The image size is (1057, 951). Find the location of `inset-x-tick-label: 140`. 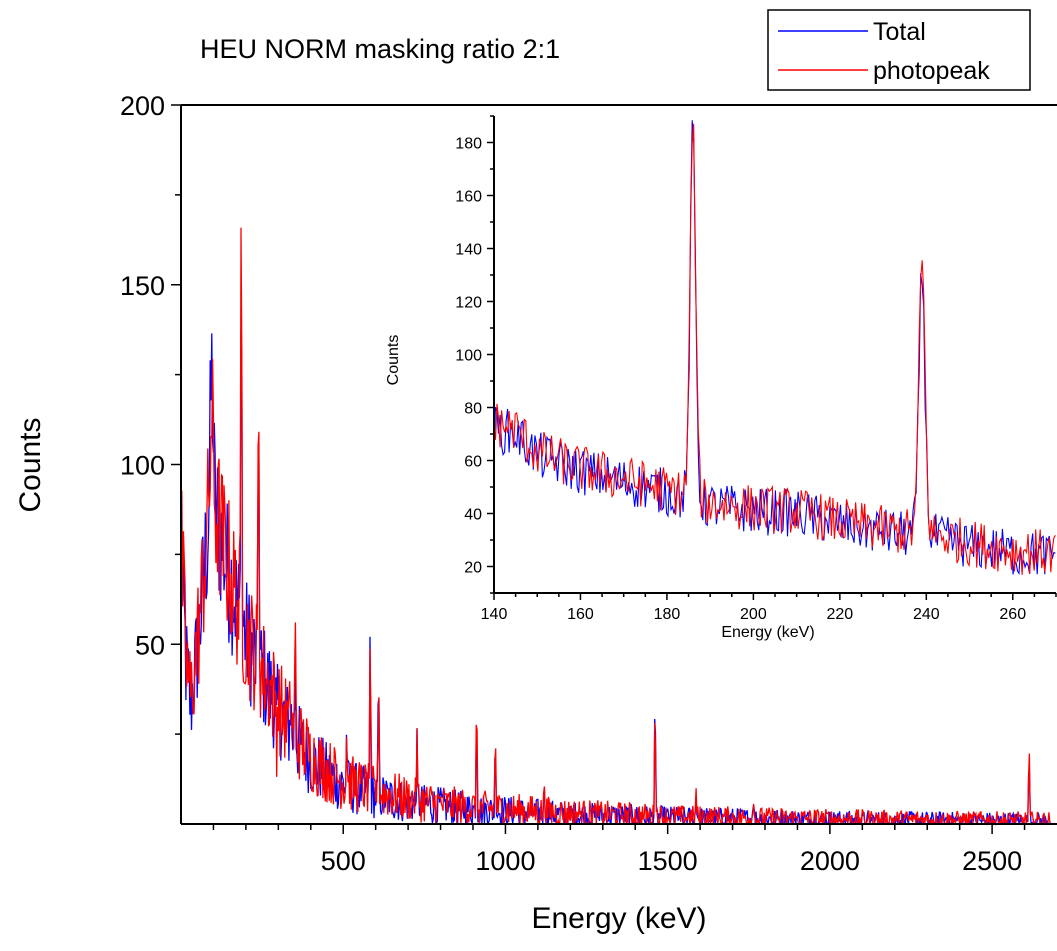

inset-x-tick-label: 140 is located at coordinates (494, 614).